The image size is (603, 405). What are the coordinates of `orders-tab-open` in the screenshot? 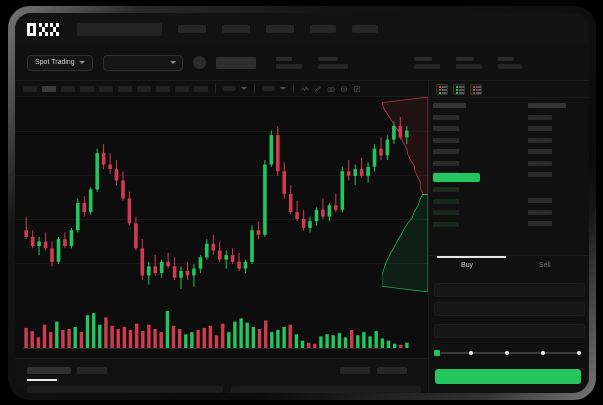 It's located at (49, 370).